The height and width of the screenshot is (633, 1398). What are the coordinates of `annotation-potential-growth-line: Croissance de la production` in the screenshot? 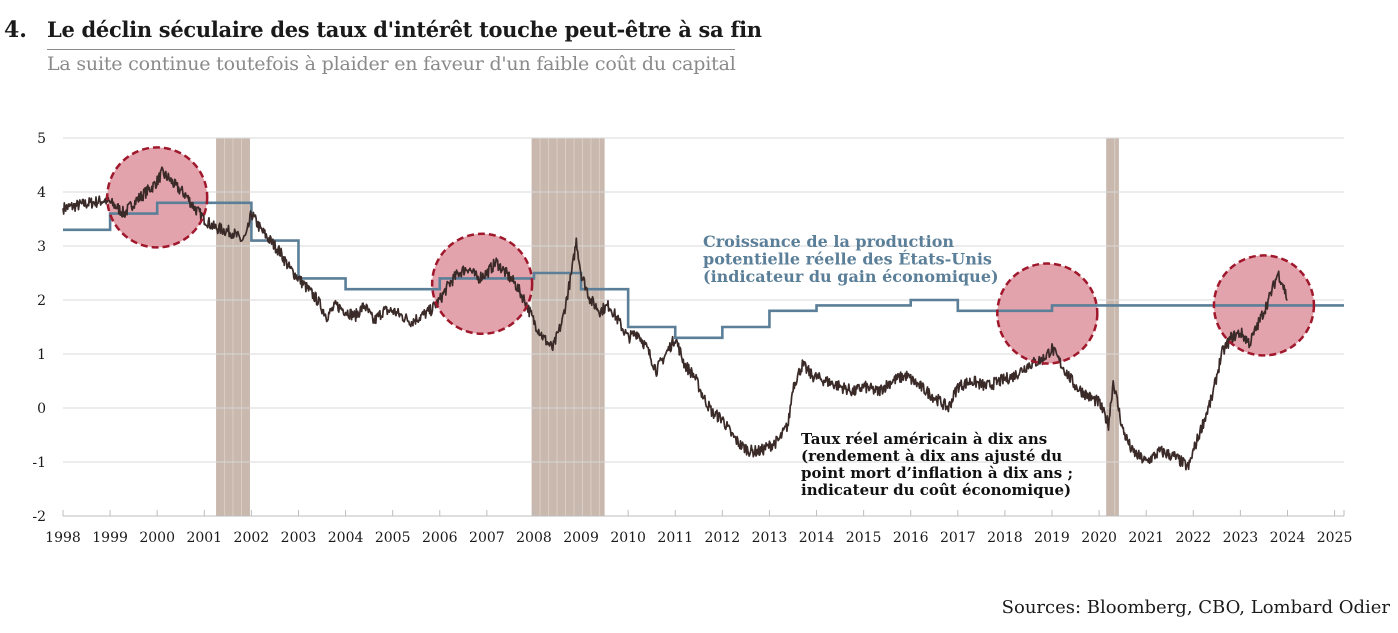 It's located at (828, 241).